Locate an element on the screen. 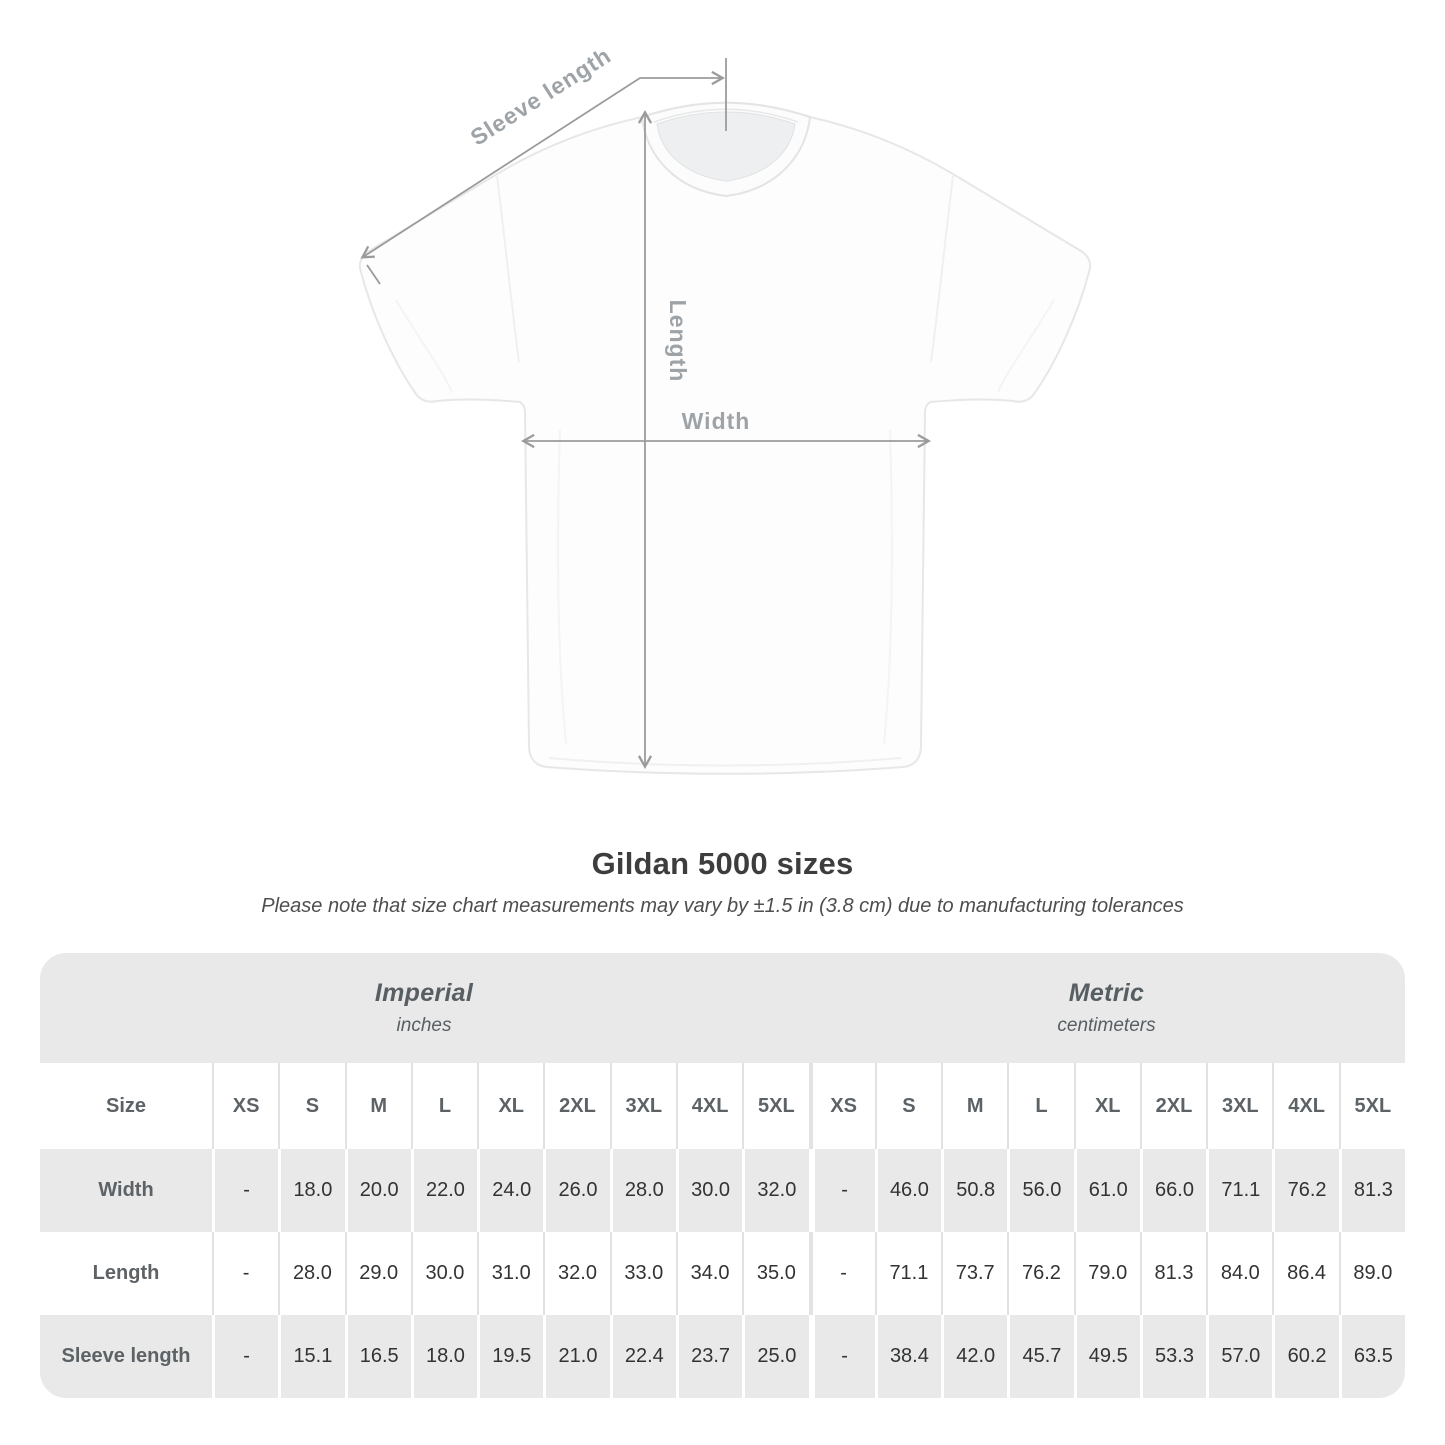  value-cell: 60.2 is located at coordinates (1305, 1356).